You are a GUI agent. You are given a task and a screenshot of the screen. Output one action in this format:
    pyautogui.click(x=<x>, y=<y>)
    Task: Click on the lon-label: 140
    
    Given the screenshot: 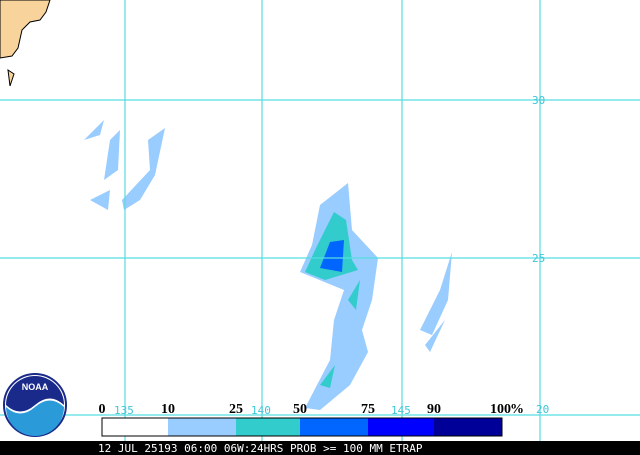 What is the action you would take?
    pyautogui.click(x=261, y=410)
    